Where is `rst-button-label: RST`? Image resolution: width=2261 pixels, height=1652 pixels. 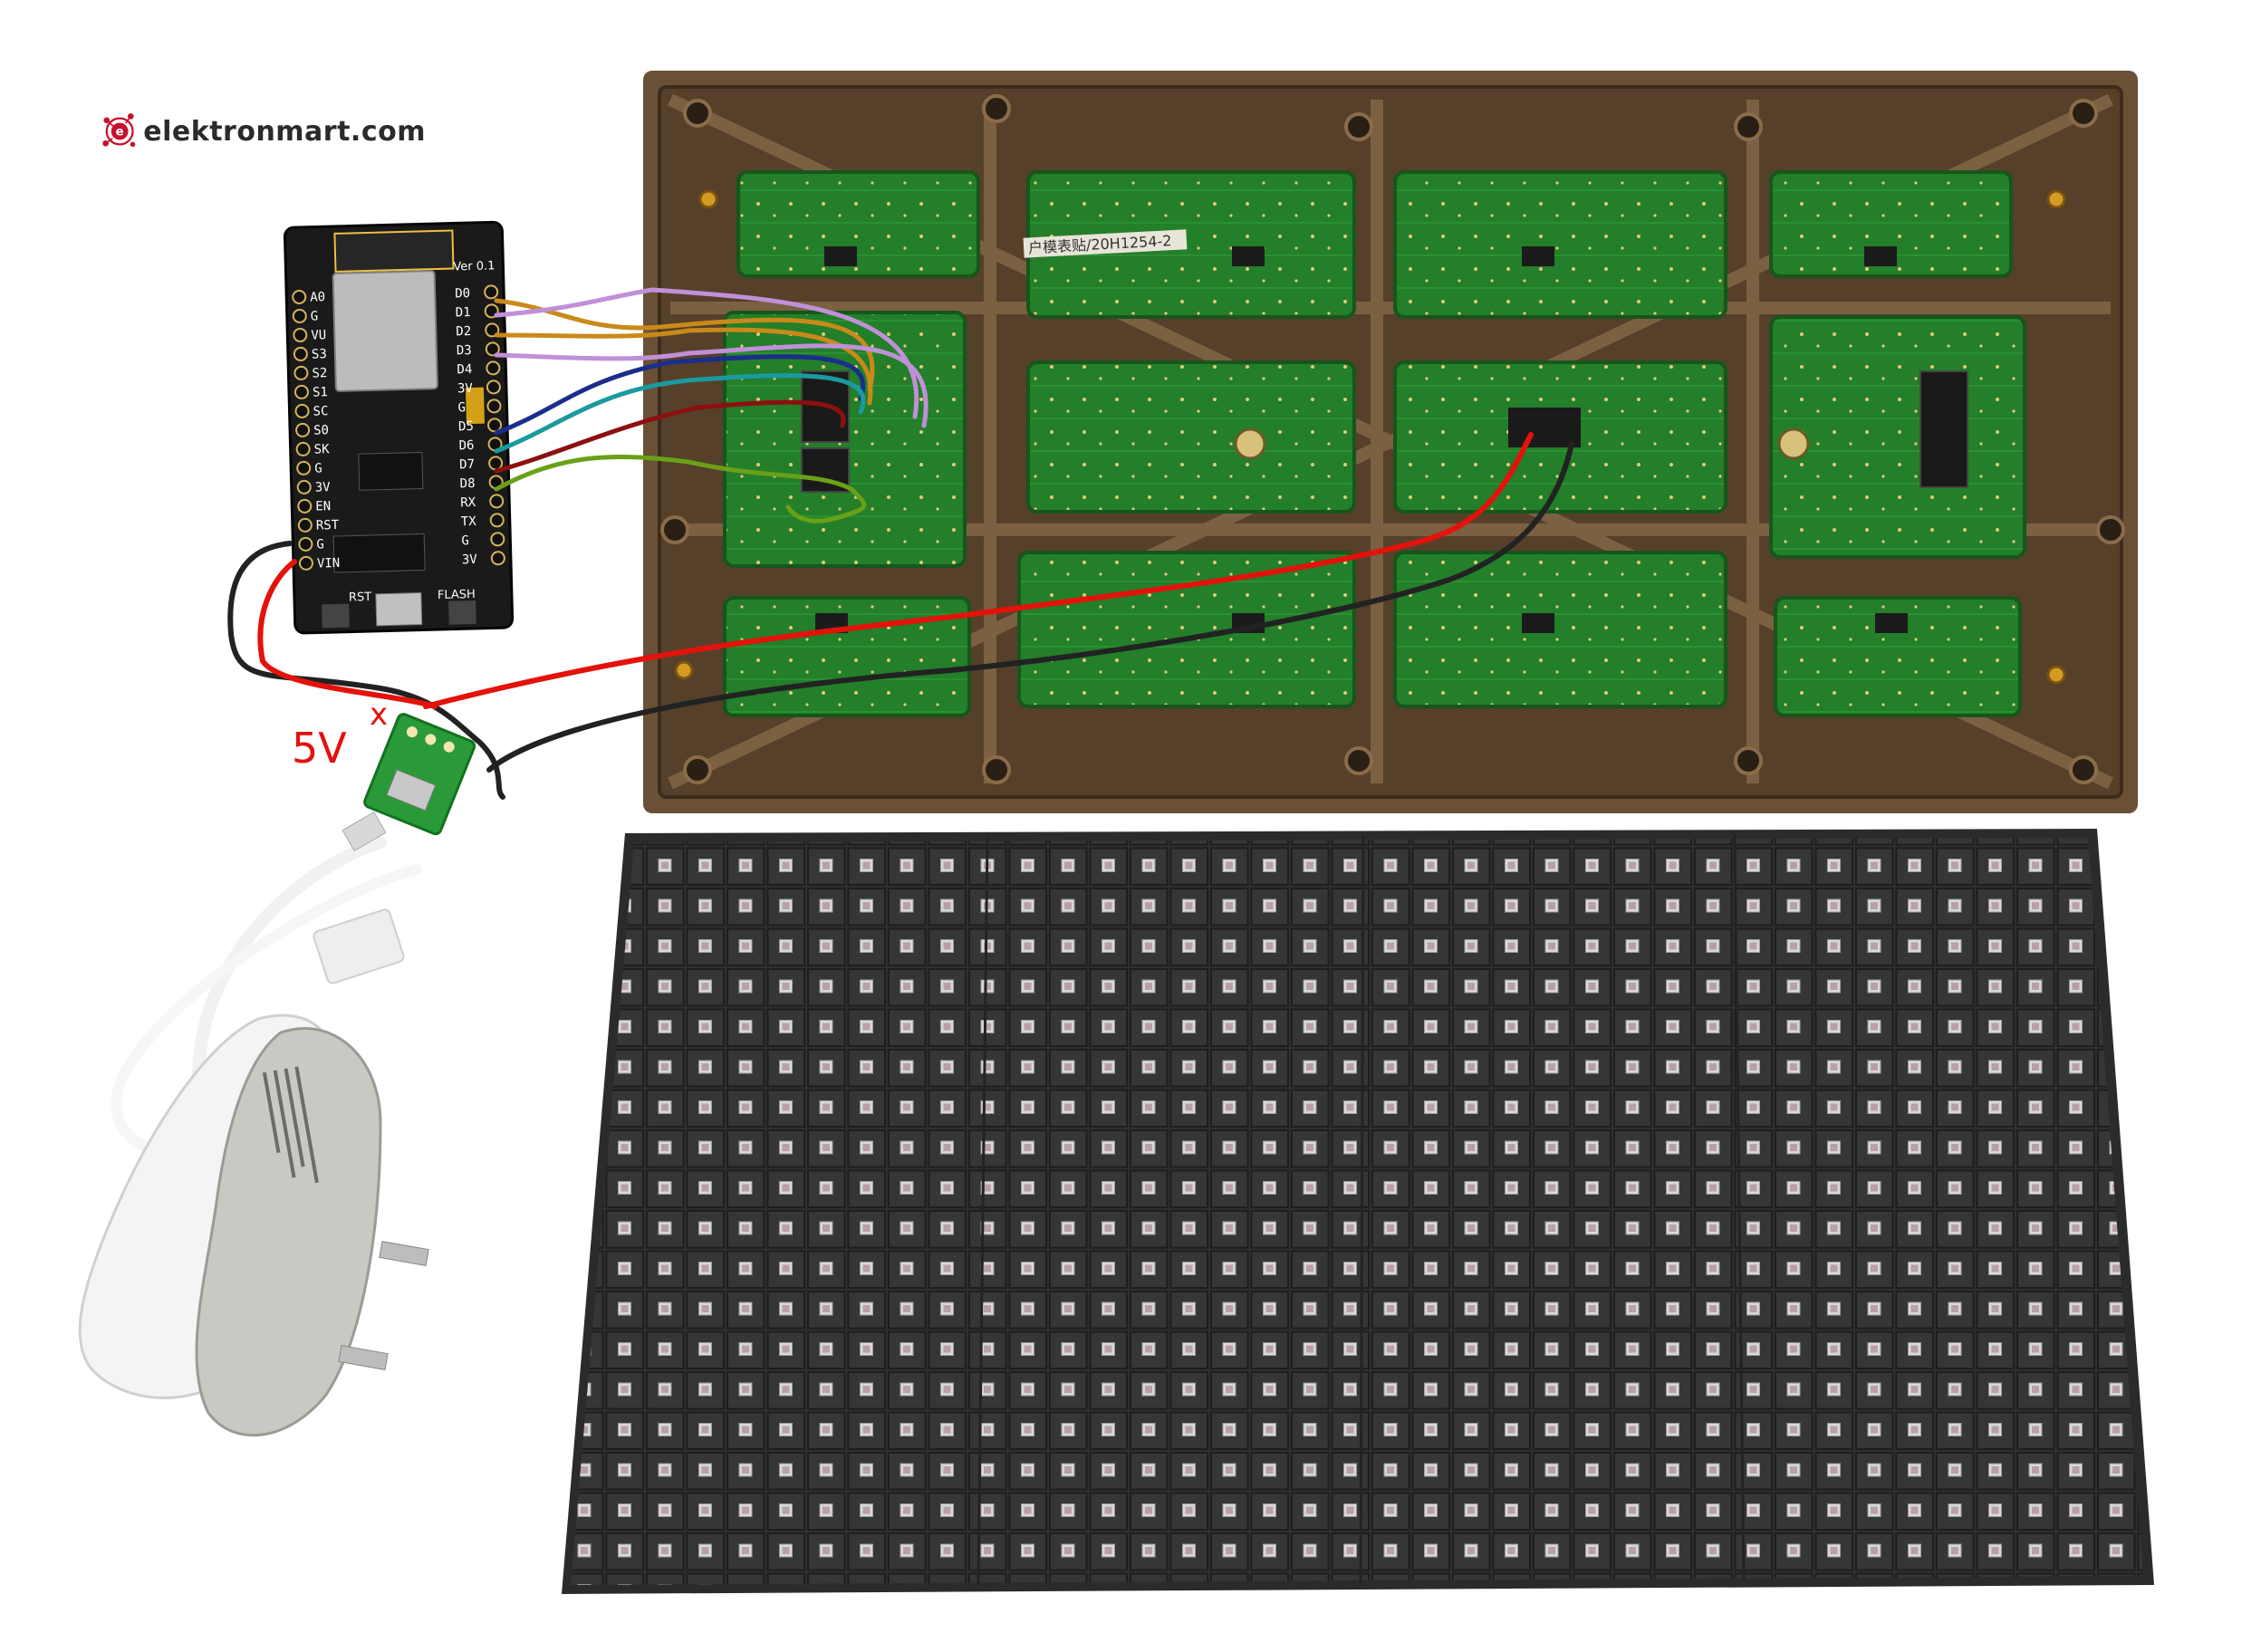 rst-button-label: RST is located at coordinates (360, 598).